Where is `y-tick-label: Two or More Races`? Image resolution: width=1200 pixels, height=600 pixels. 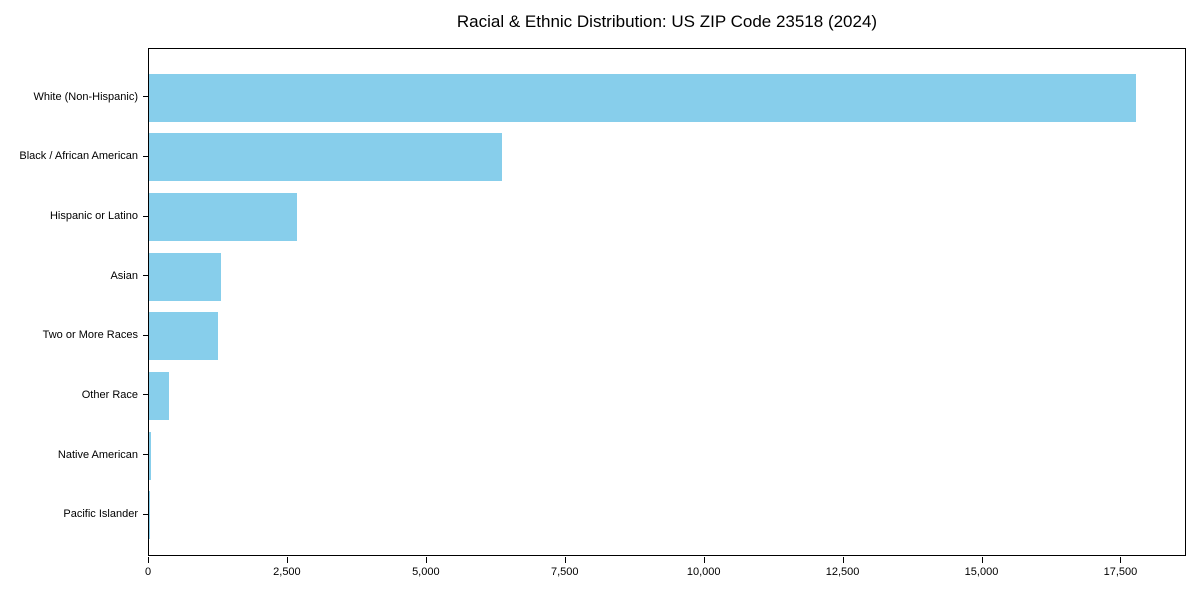
y-tick-label: Two or More Races is located at coordinates (90, 335).